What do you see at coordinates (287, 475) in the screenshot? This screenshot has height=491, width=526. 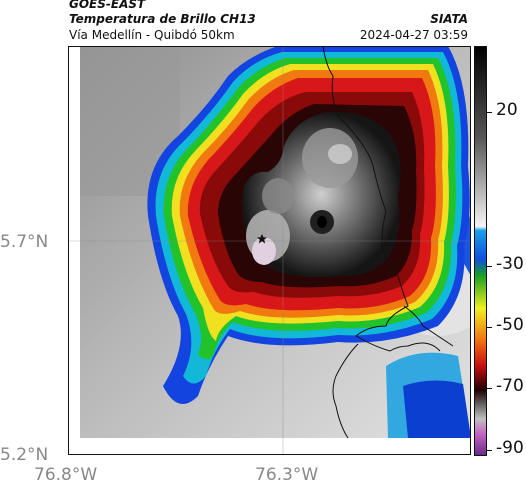 I see `lon-label-76.3: 76.3°W` at bounding box center [287, 475].